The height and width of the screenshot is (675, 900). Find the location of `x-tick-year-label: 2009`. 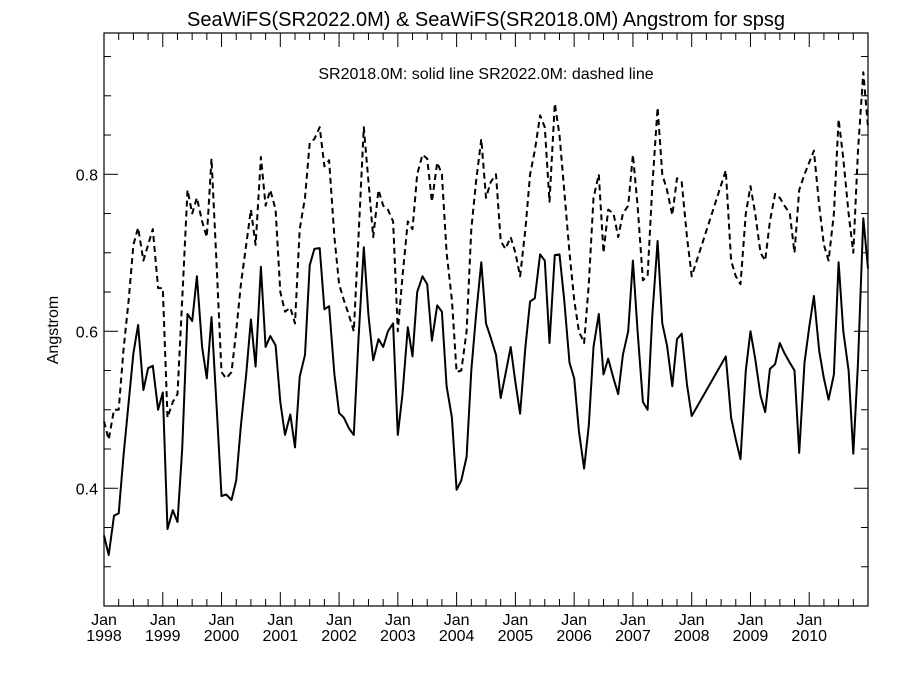

x-tick-year-label: 2009 is located at coordinates (751, 636).